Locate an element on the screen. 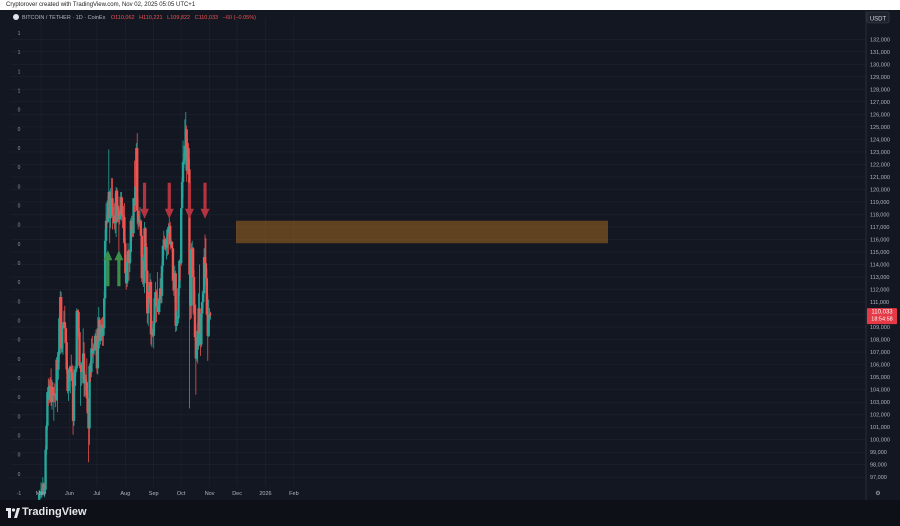 This screenshot has width=900, height=526. time-tick-label: Feb is located at coordinates (293, 494).